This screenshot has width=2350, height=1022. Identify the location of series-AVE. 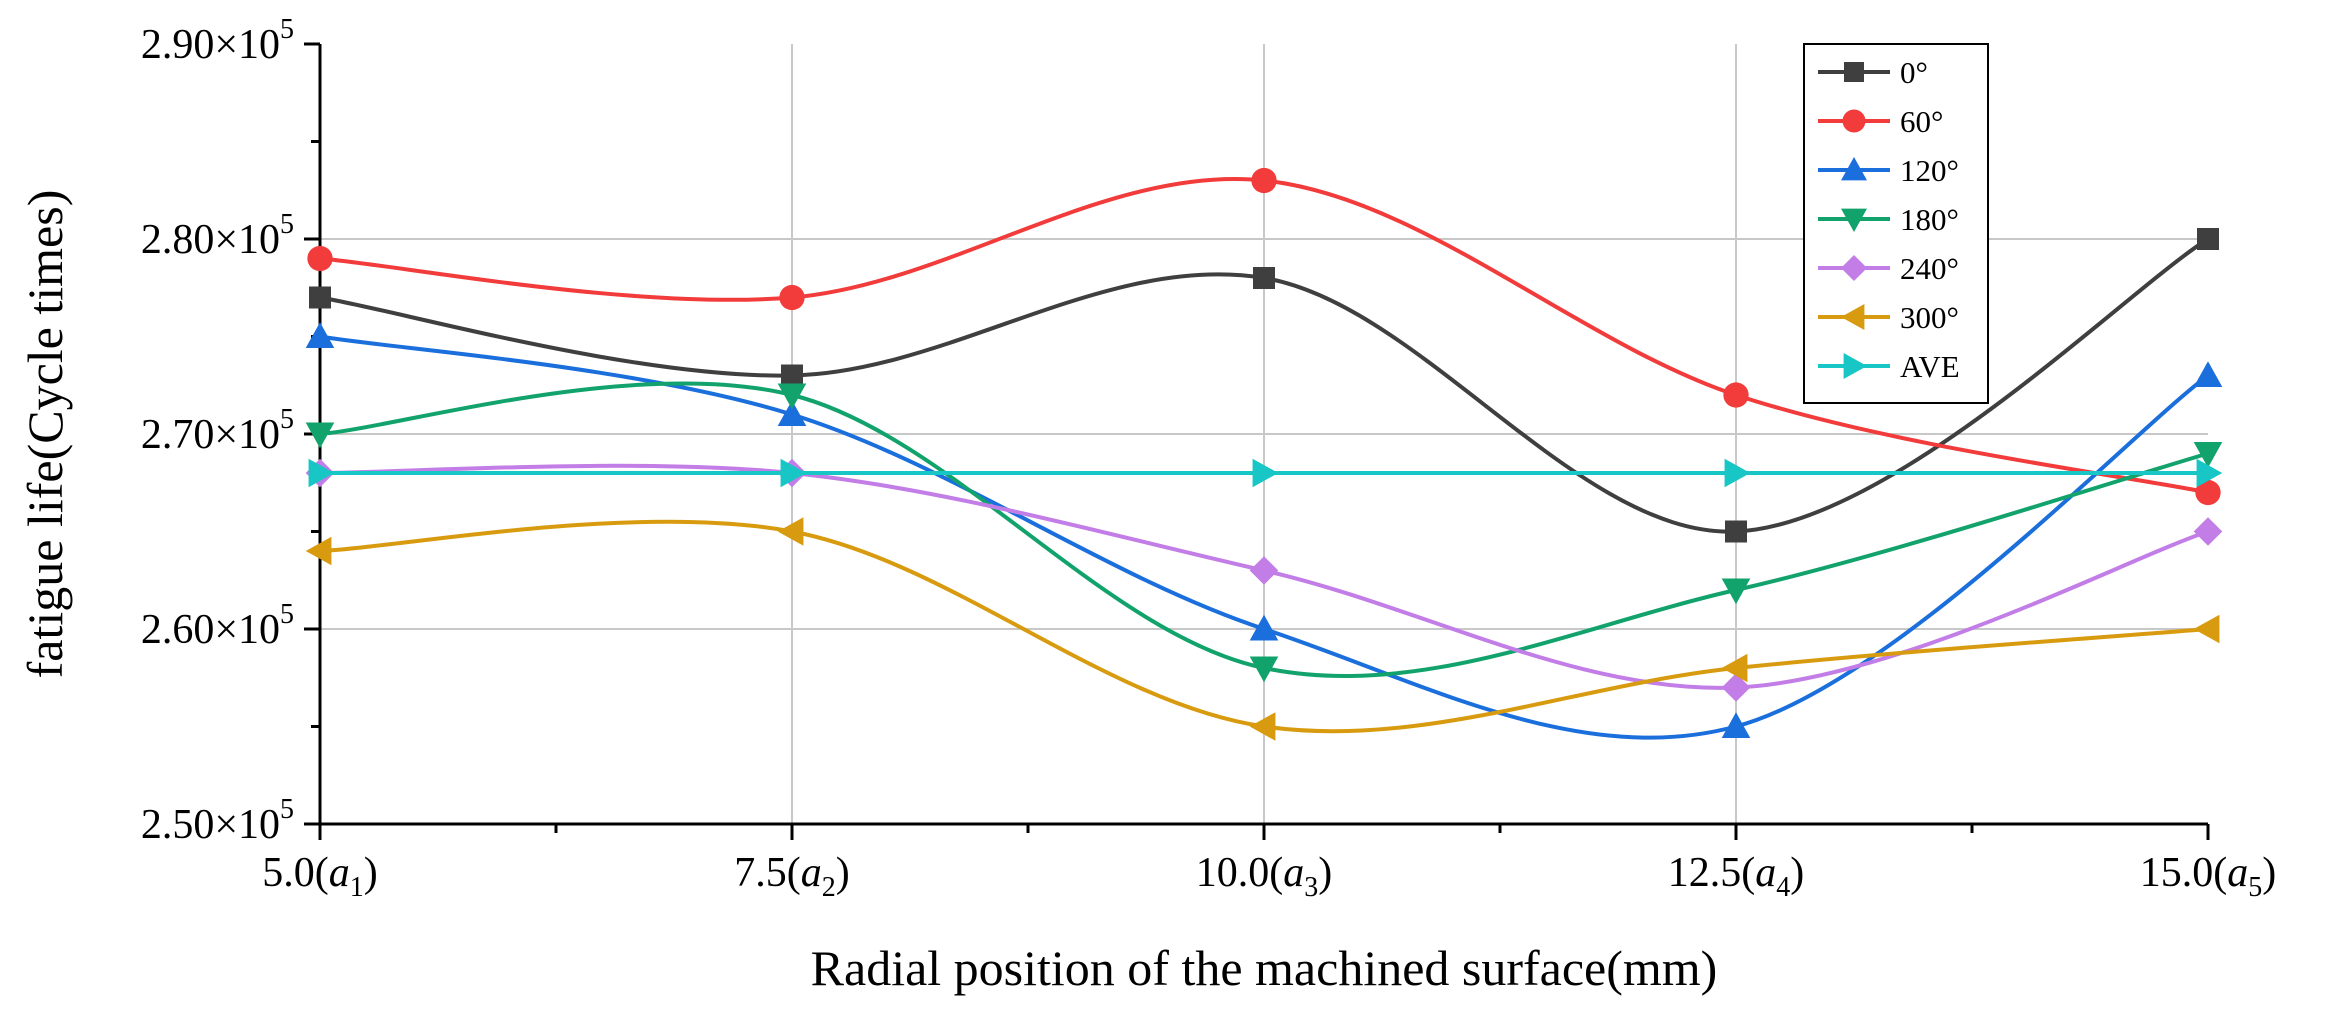
(1265, 473).